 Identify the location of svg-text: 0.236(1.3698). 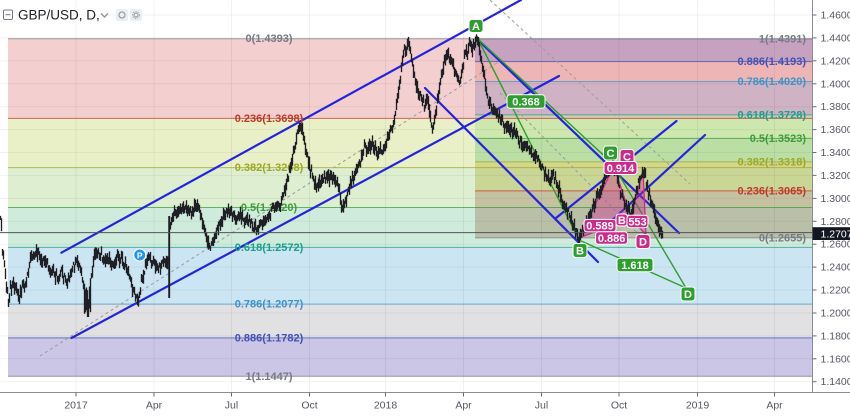
(269, 119).